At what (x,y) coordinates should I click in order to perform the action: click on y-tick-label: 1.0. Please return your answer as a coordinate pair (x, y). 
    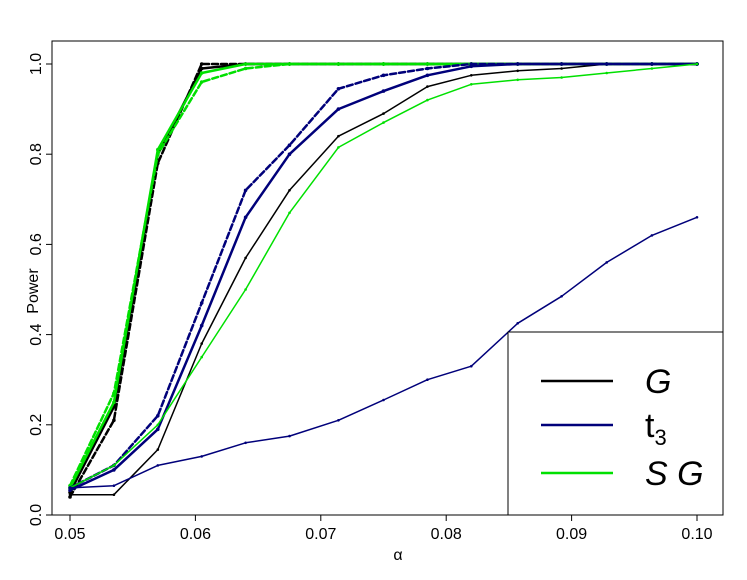
    Looking at the image, I should click on (36, 64).